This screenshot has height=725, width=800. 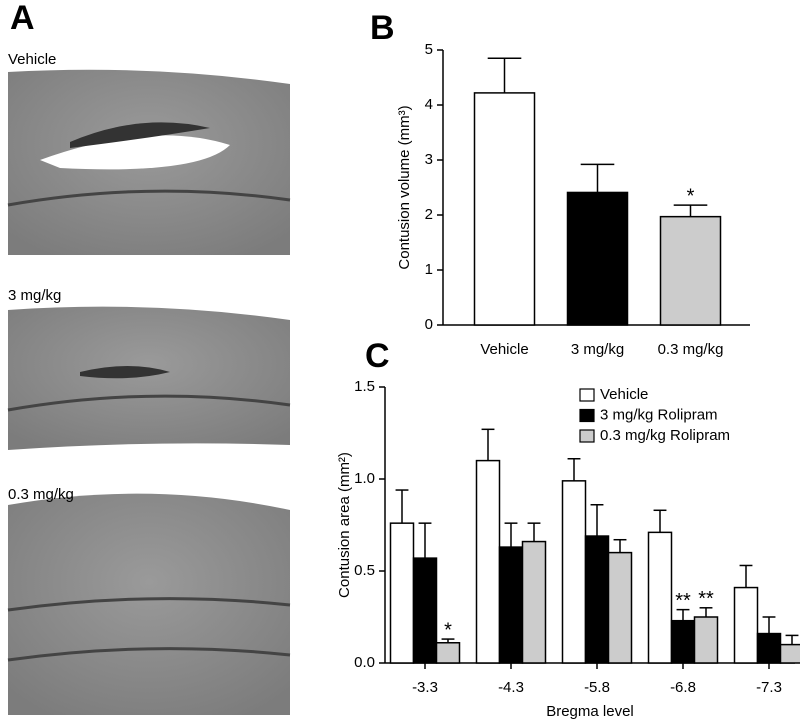 I want to click on y-tick-label: 0, so click(x=429, y=324).